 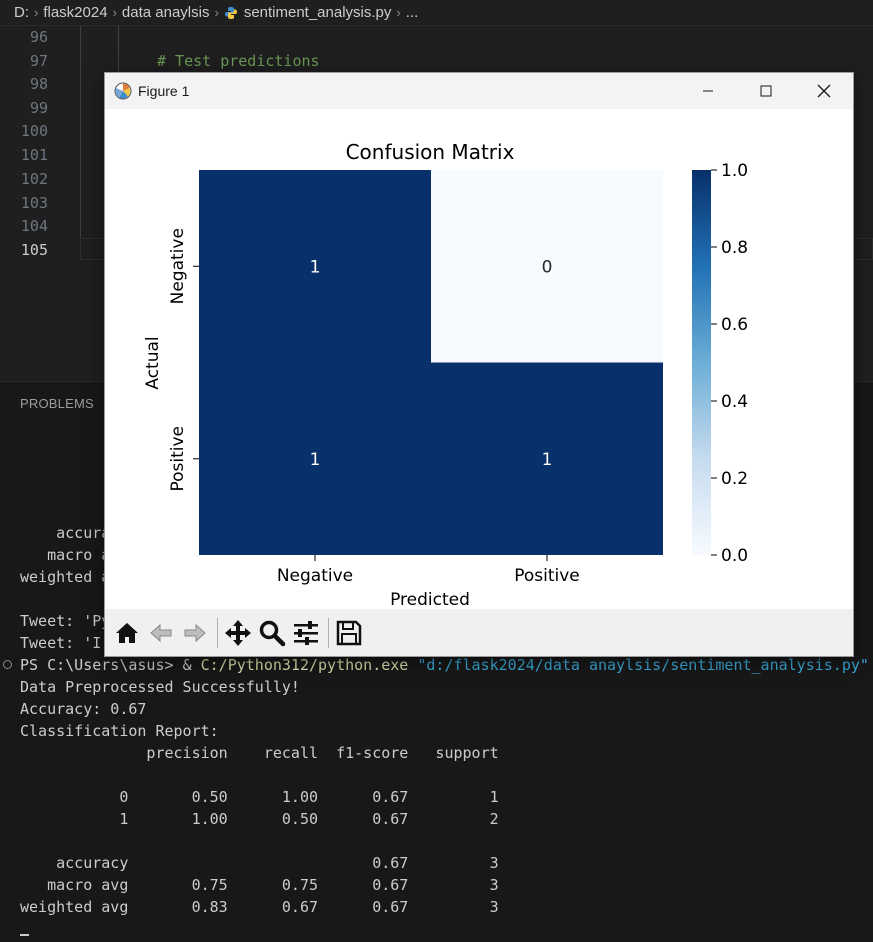 I want to click on chart-title: Confusion Matrix, so click(x=430, y=152).